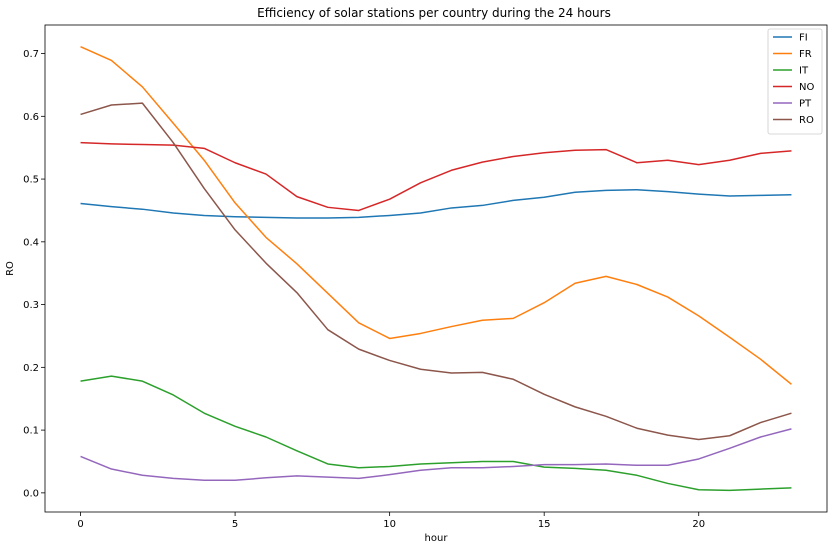 The width and height of the screenshot is (832, 550). Describe the element at coordinates (803, 38) in the screenshot. I see `legend-label-fi: FI` at that location.